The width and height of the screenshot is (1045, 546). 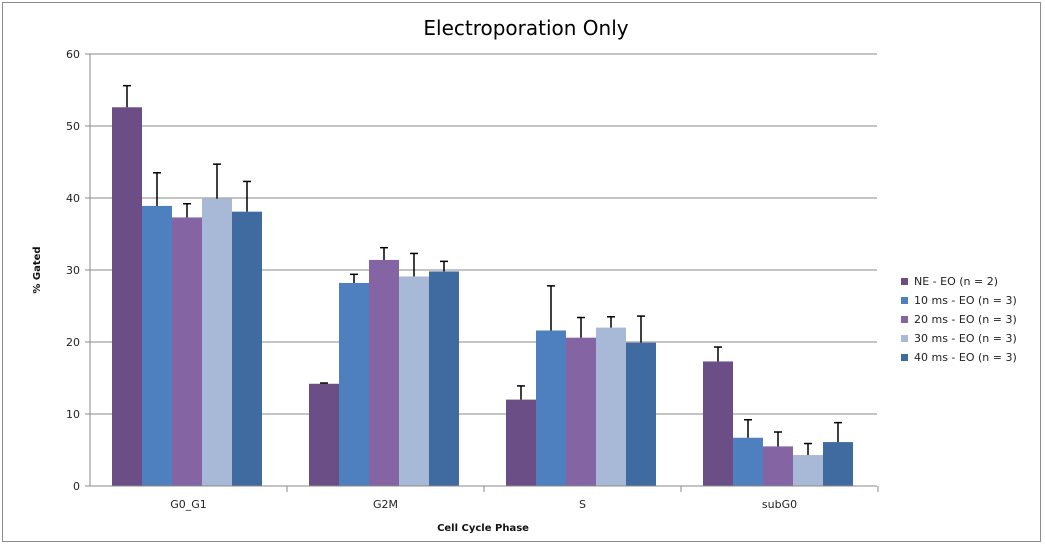 What do you see at coordinates (73, 414) in the screenshot?
I see `y-tick-label: 10` at bounding box center [73, 414].